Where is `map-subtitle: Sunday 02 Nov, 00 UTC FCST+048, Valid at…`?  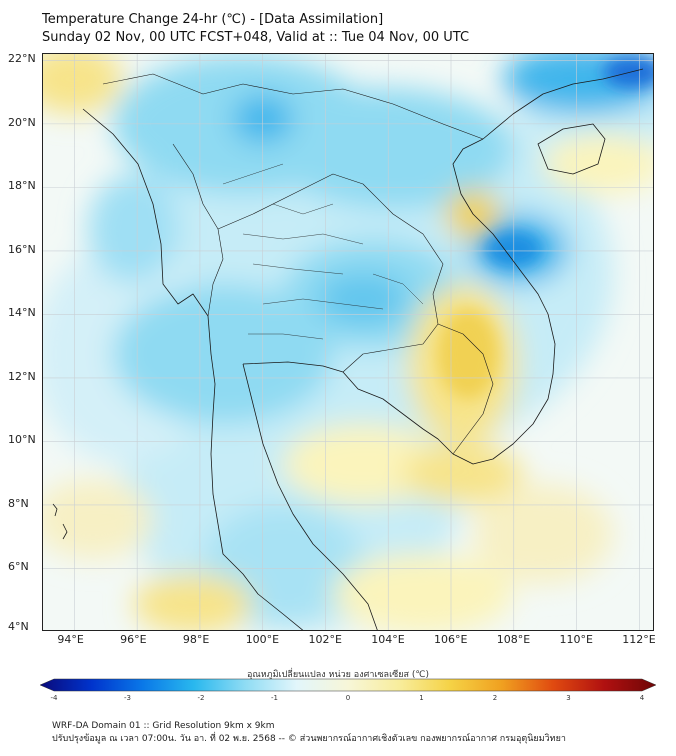 map-subtitle: Sunday 02 Nov, 00 UTC FCST+048, Valid at… is located at coordinates (256, 37).